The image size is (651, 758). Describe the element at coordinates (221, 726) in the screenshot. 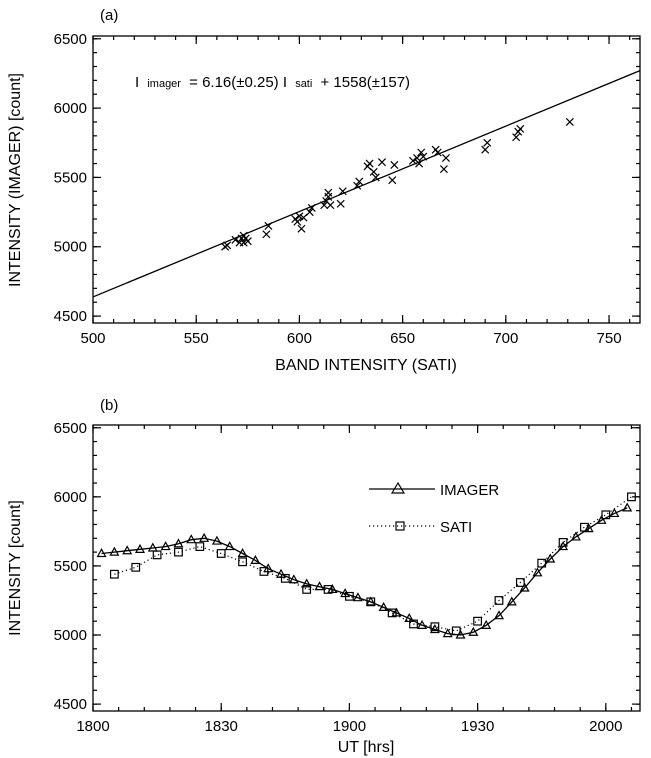

I see `panel-b-x-tick-label: 1830` at that location.